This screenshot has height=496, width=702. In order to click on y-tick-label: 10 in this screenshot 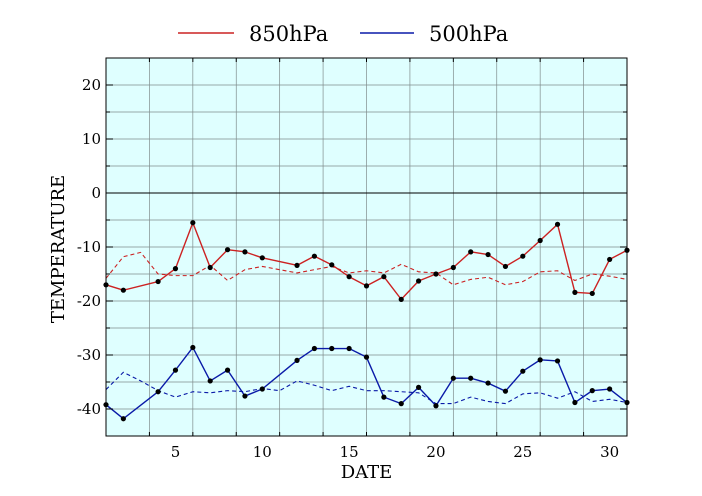, I will do `click(91, 139)`.